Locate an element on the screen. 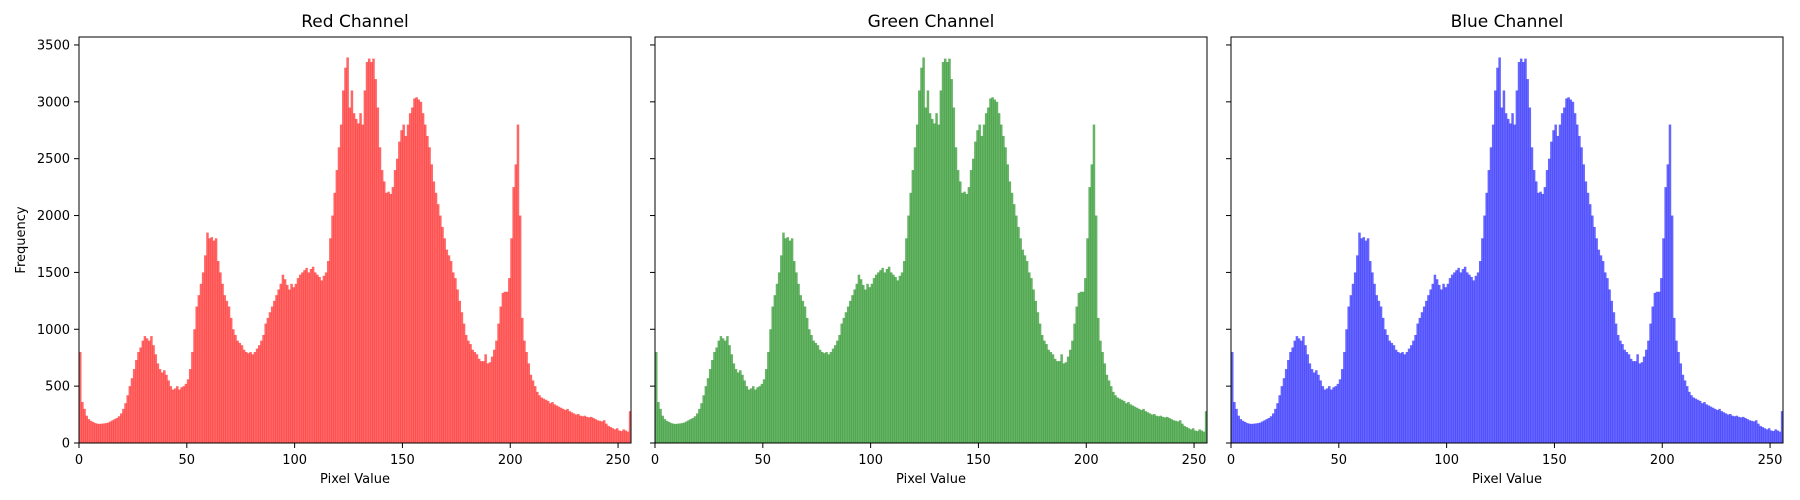 This screenshot has width=1800, height=500. x-tick-label: 200 is located at coordinates (1662, 460).